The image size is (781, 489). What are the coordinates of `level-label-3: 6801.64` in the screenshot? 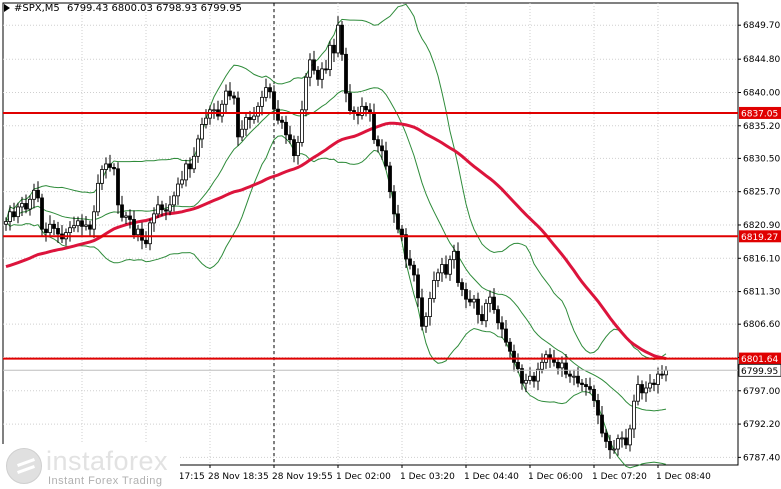 It's located at (759, 360).